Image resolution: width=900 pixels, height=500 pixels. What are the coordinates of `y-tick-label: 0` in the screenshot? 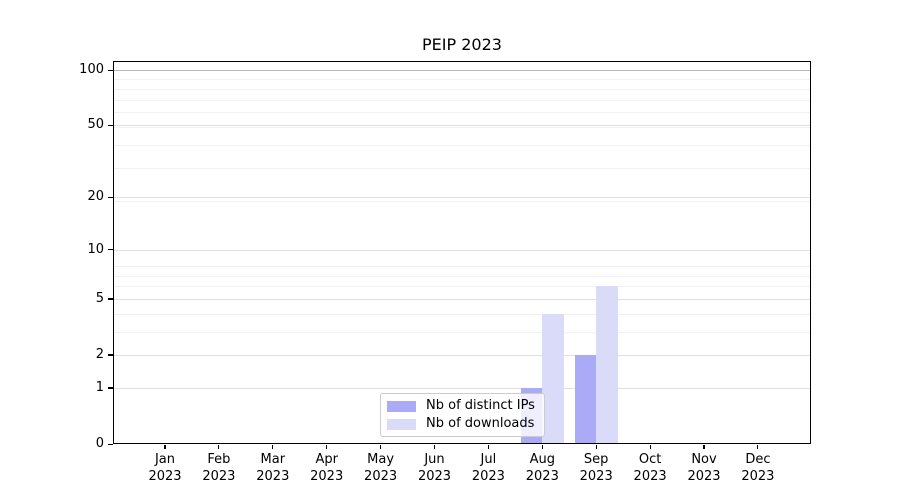 It's located at (99, 443).